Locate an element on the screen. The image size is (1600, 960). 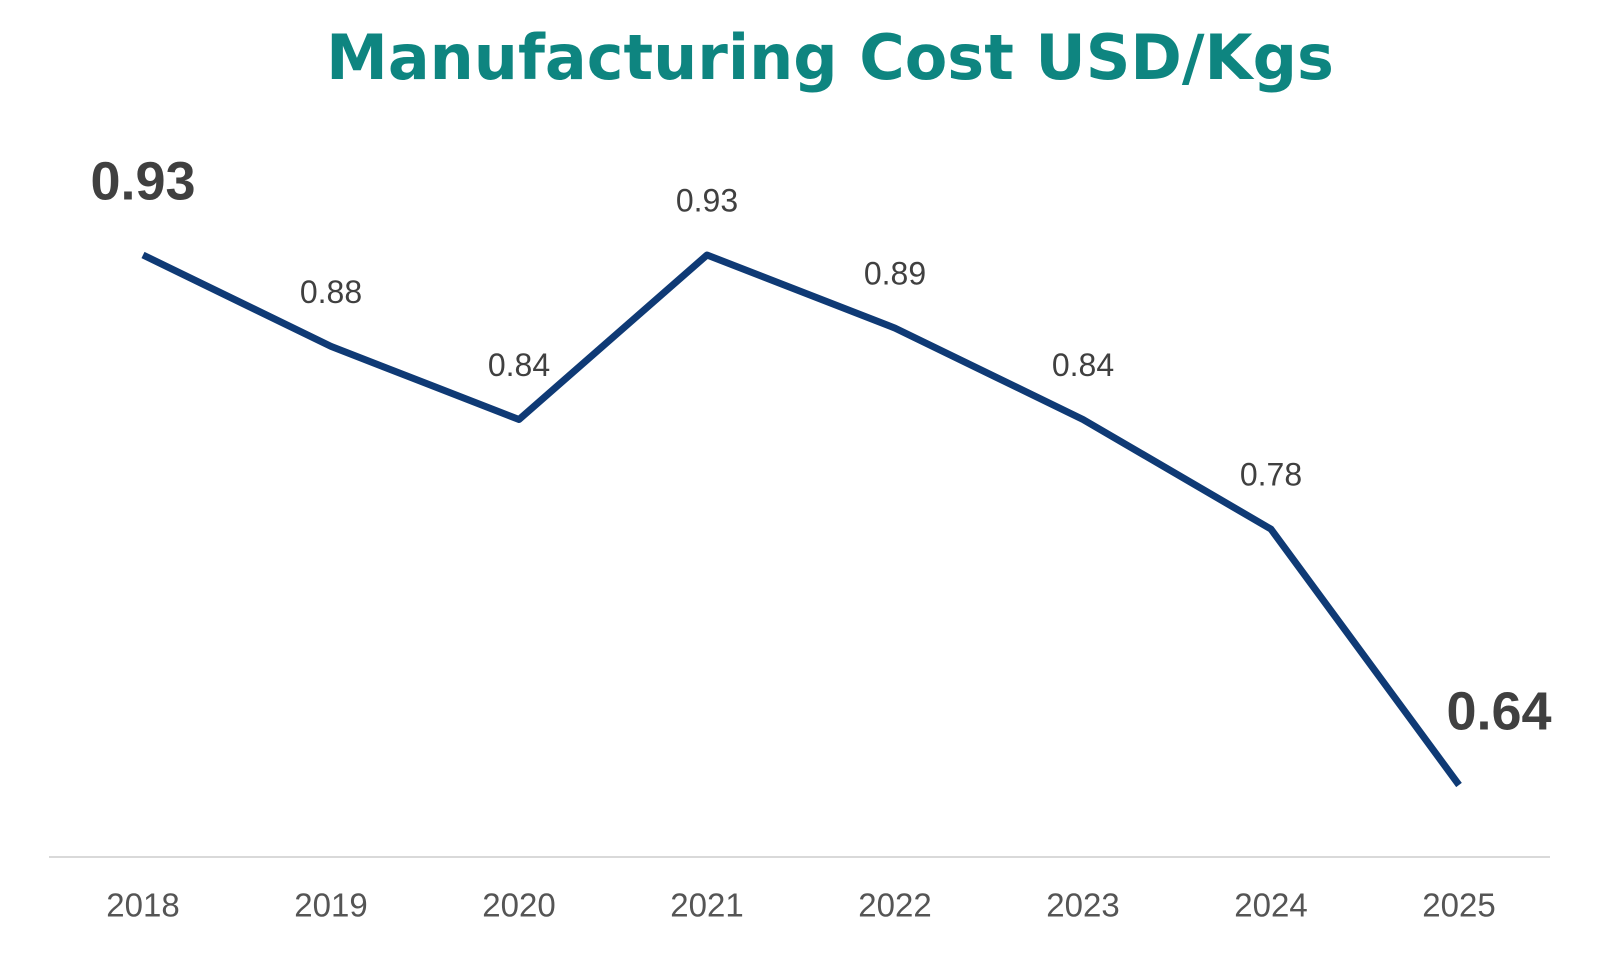
chart-title: Manufacturing Cost USD/Kgs is located at coordinates (830, 57).